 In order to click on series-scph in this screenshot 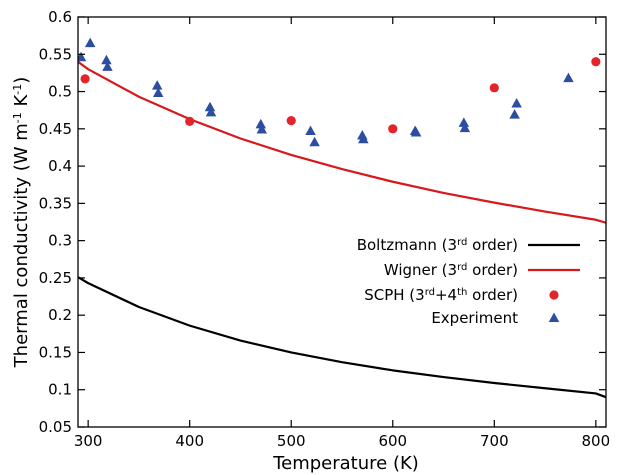, I will do `click(340, 95)`.